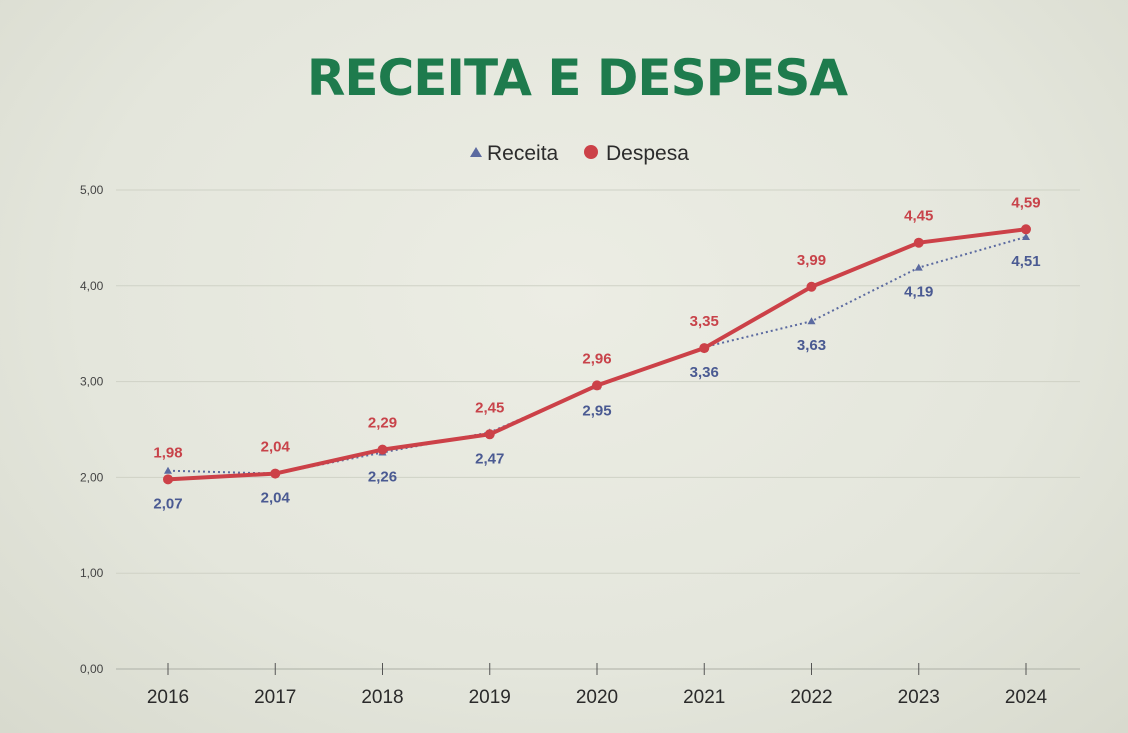  I want to click on receita-data-label: 4,19, so click(918, 292).